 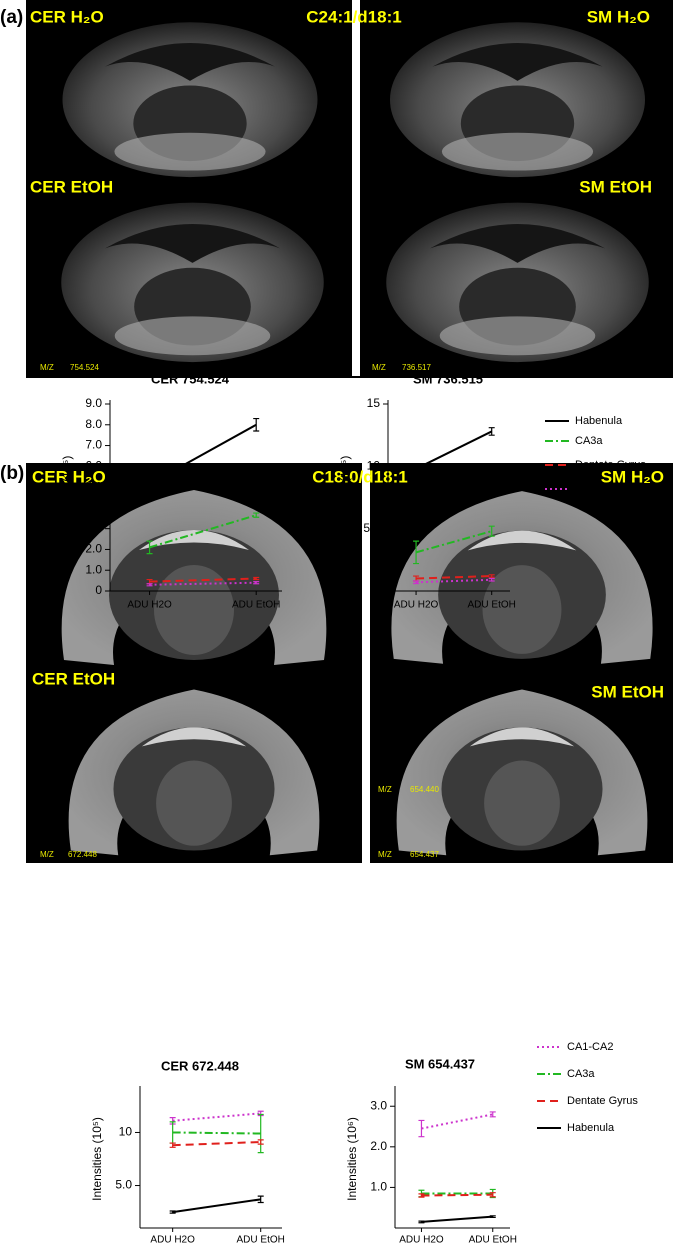 I want to click on chart-title: SM 736.515, so click(x=448, y=378).